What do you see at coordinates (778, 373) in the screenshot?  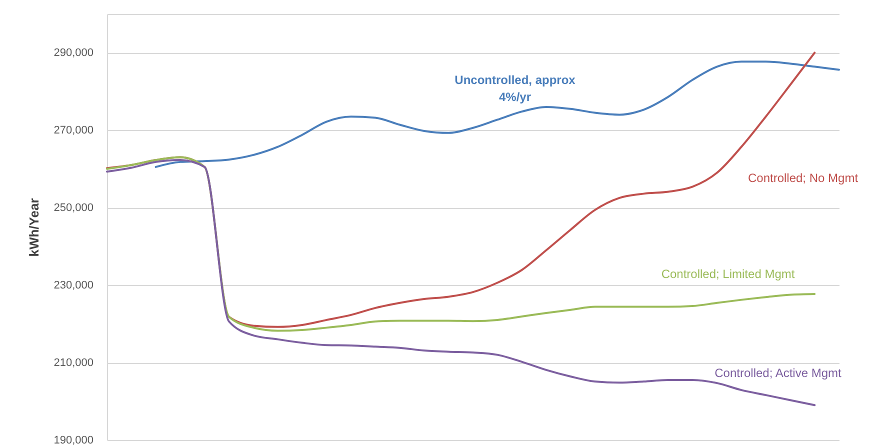 I see `series-label: Controlled; Active Mgmt` at bounding box center [778, 373].